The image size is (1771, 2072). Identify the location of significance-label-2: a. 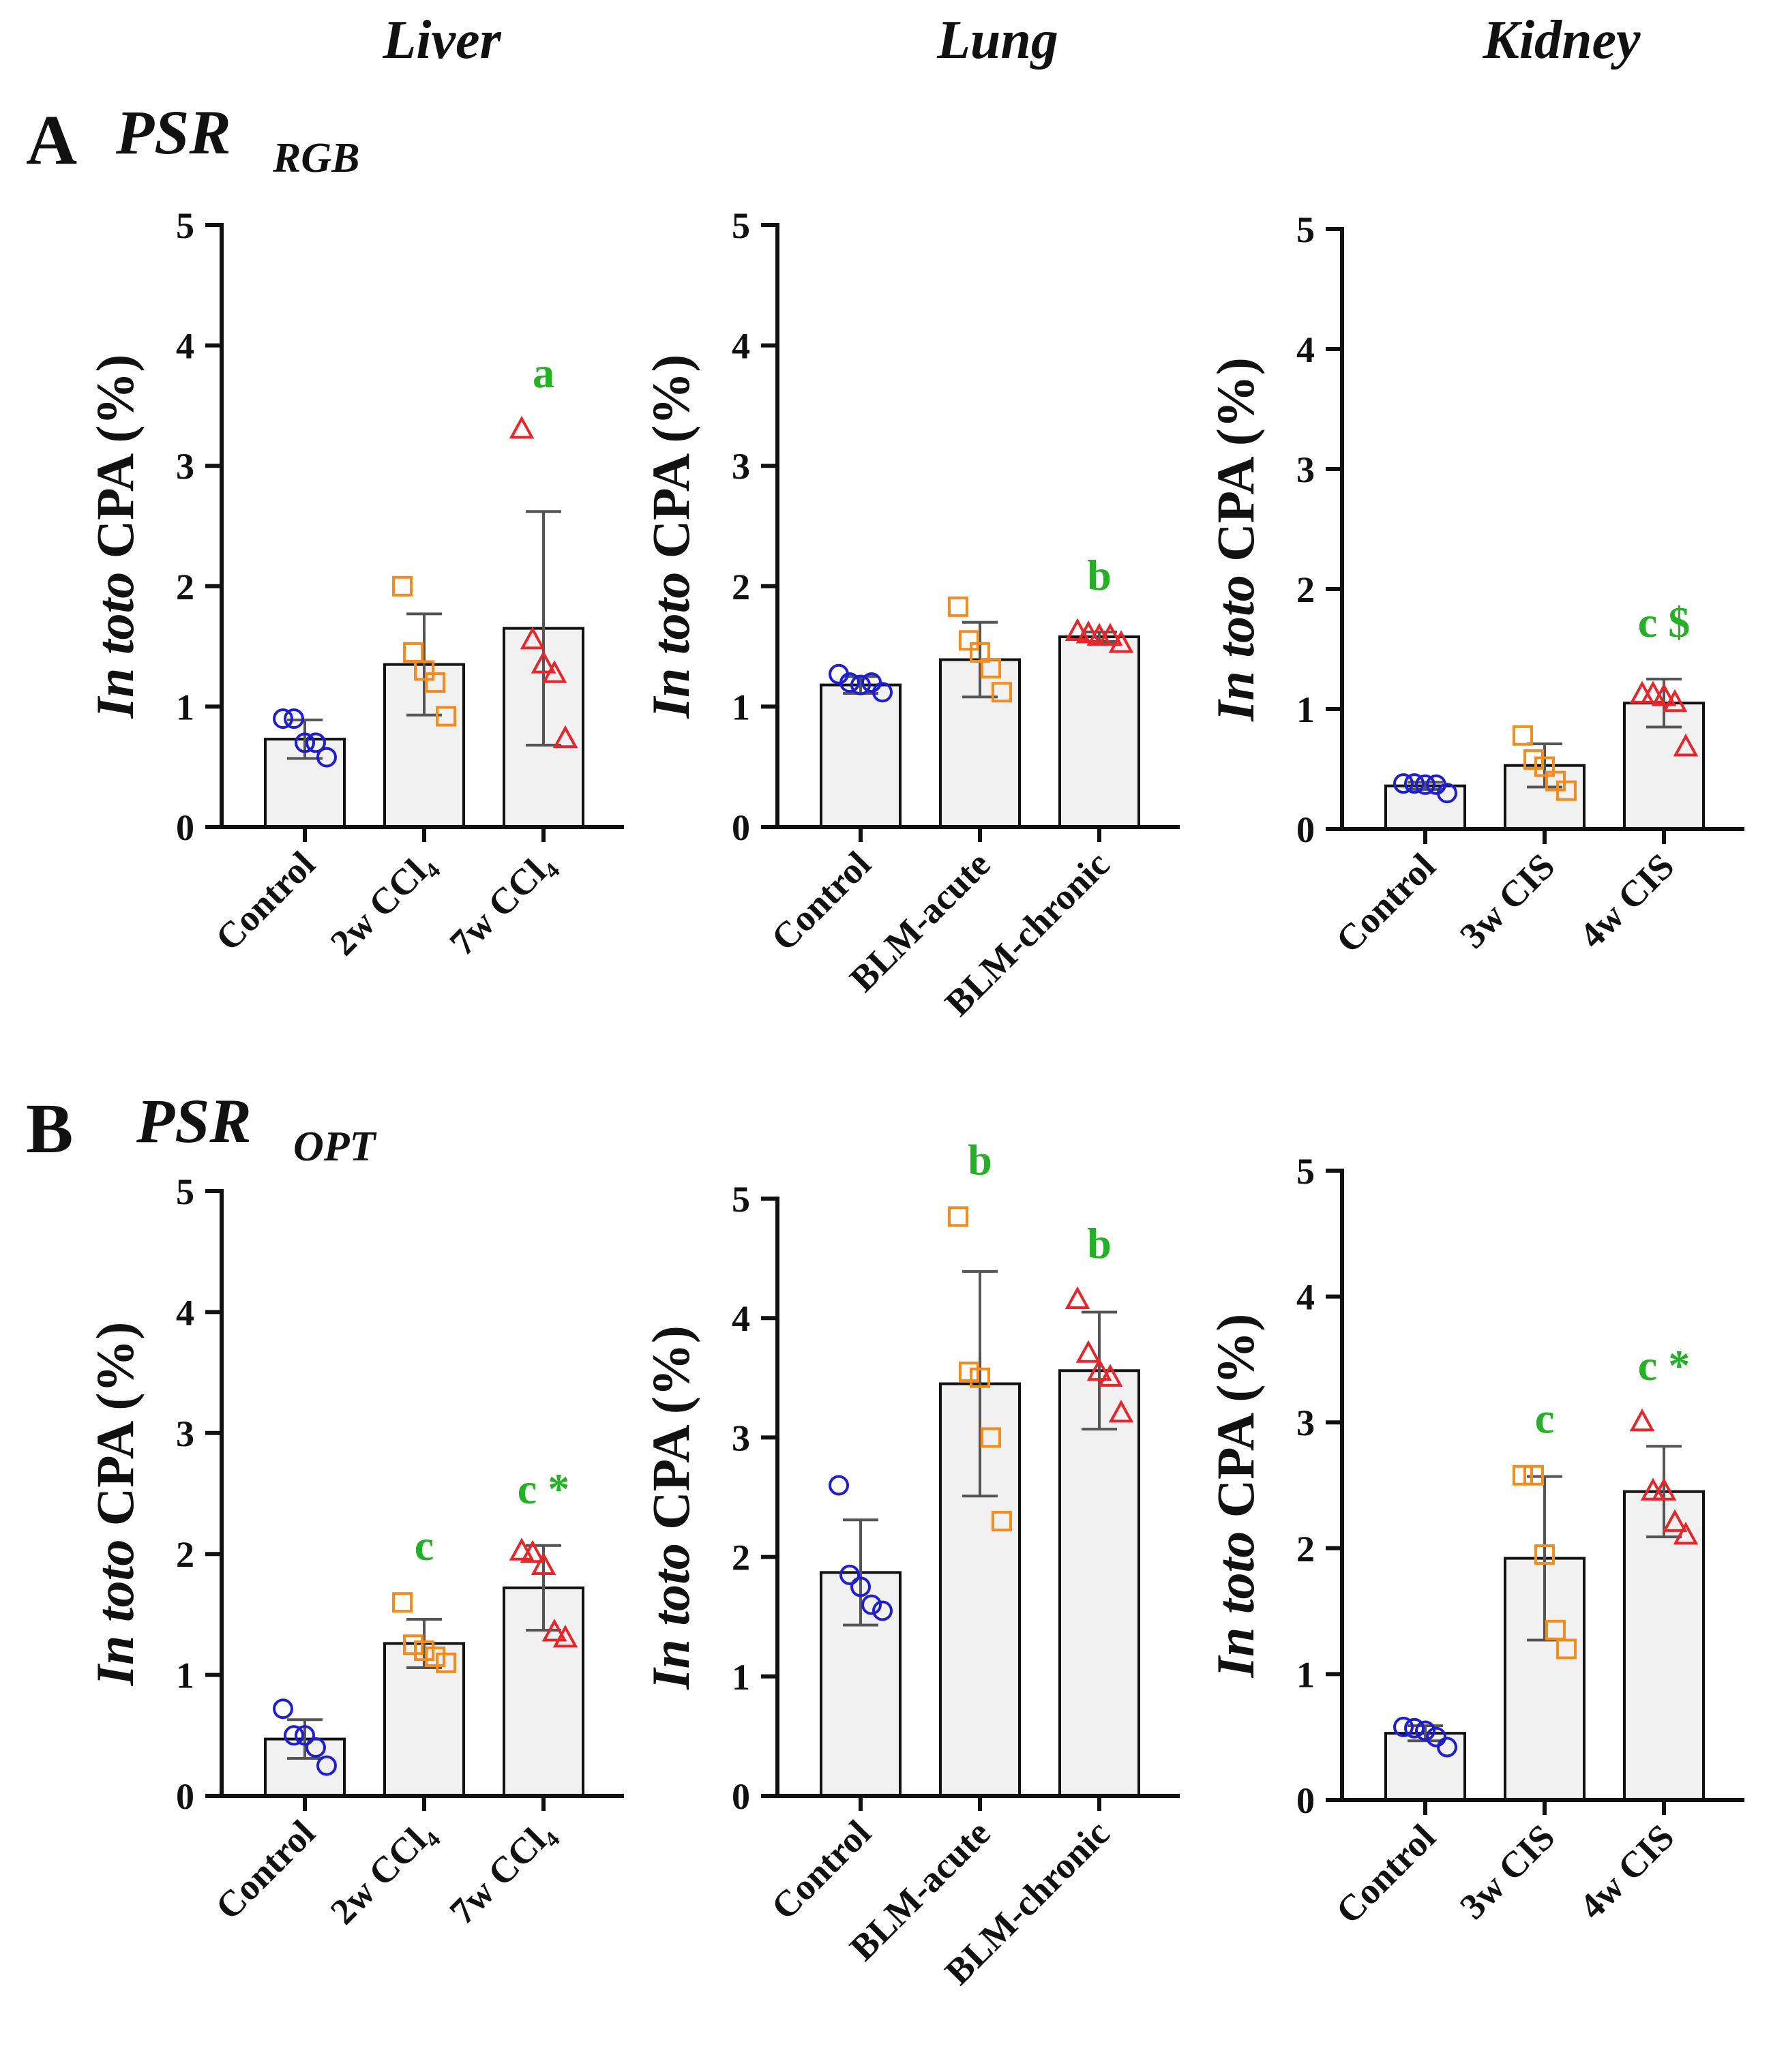
(543, 373).